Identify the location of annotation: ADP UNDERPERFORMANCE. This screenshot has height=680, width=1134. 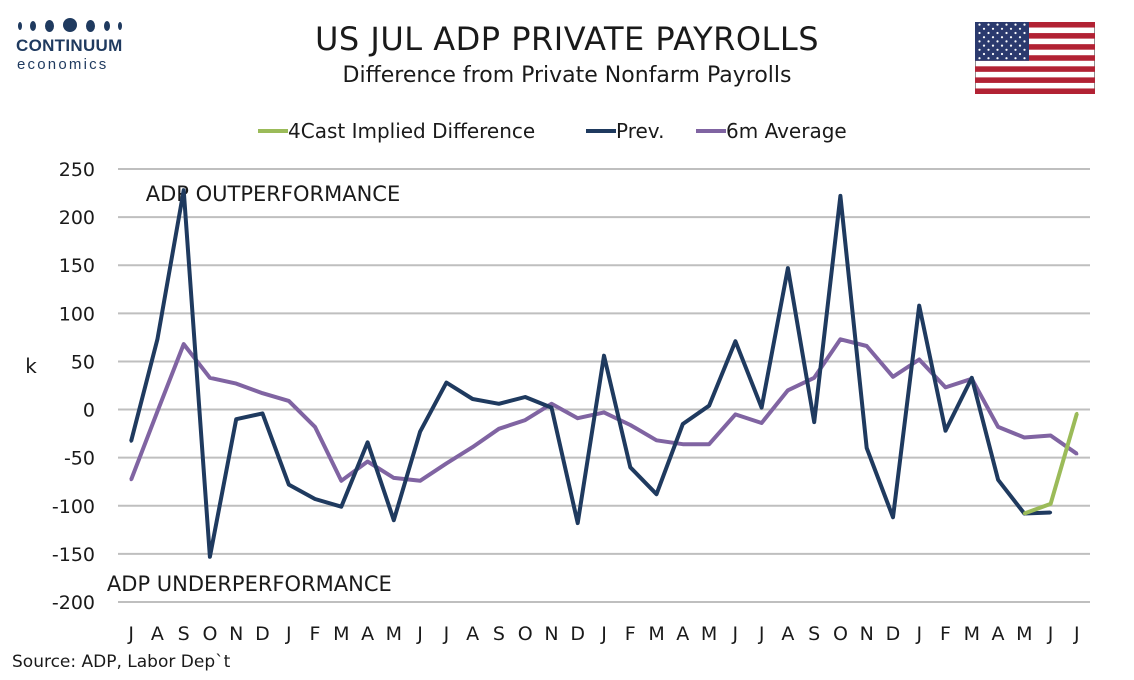
(249, 584).